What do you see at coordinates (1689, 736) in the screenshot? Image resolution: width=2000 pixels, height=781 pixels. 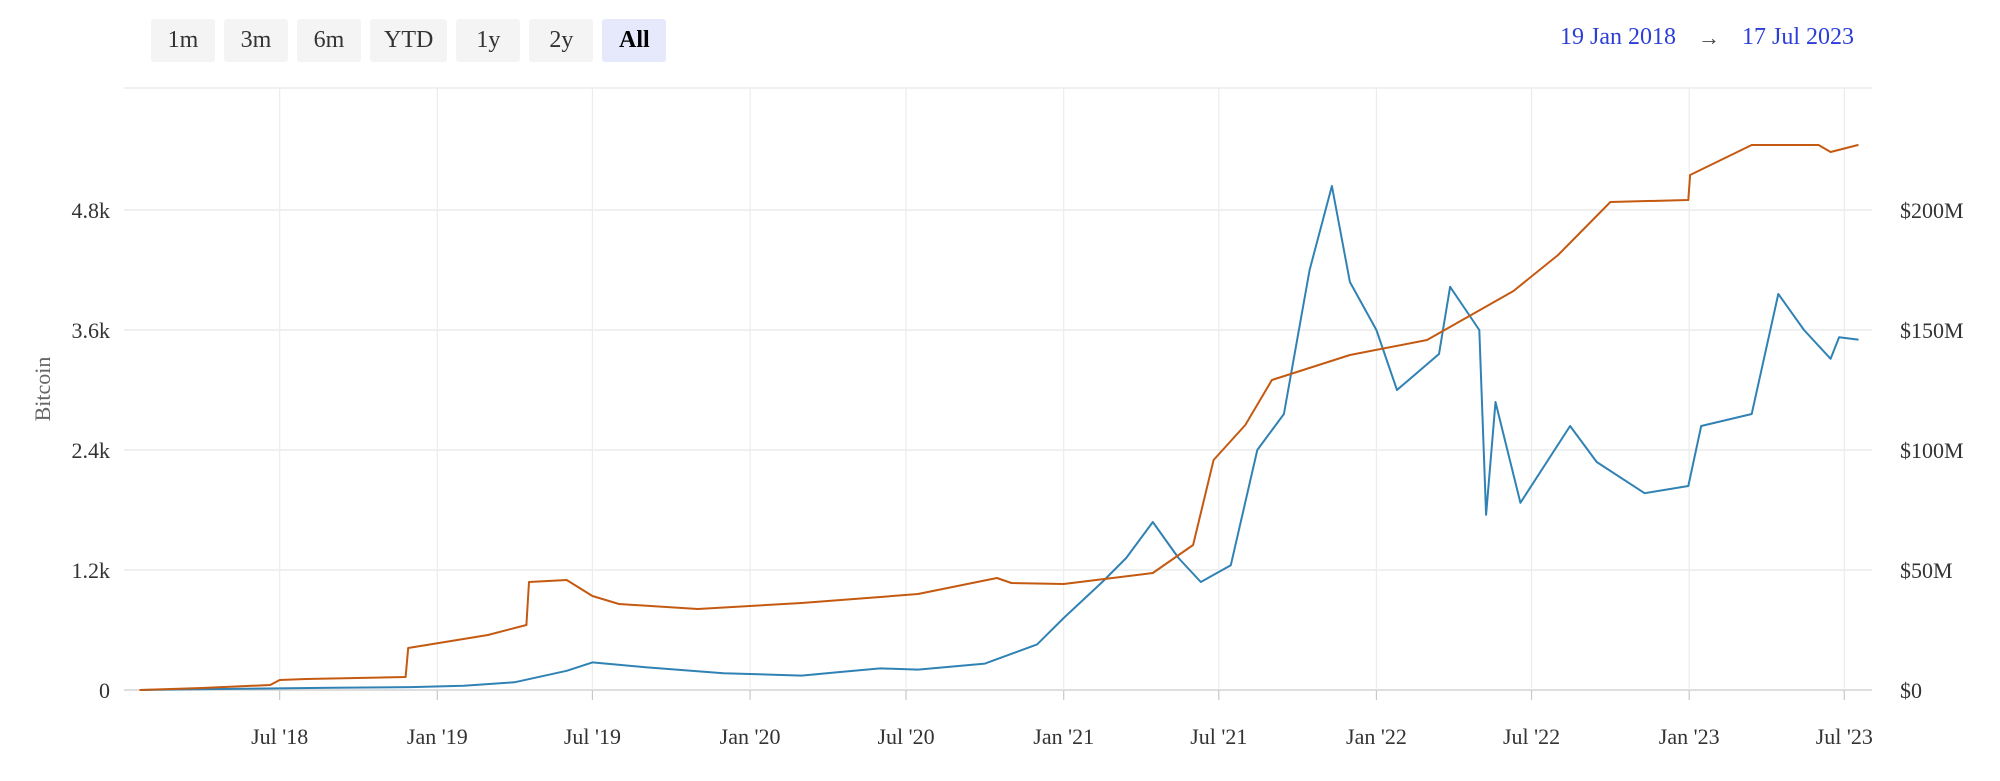 I see `x-tick-label: Jan '23` at bounding box center [1689, 736].